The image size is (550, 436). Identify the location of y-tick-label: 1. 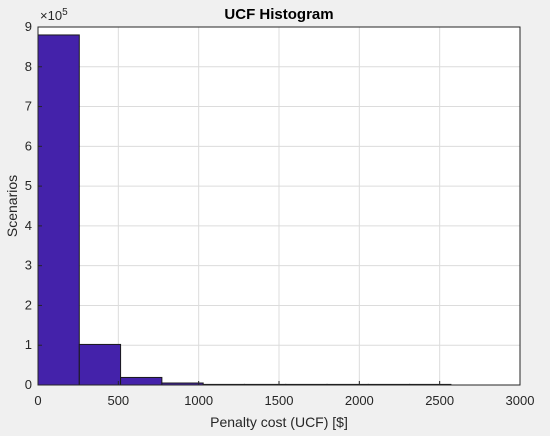
(28, 344).